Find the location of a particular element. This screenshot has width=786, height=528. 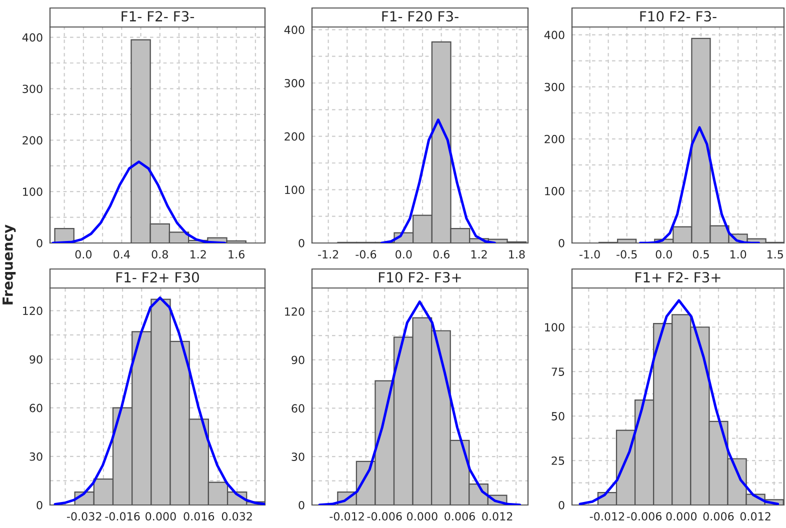

x-tick-label: 0.032 is located at coordinates (237, 516).